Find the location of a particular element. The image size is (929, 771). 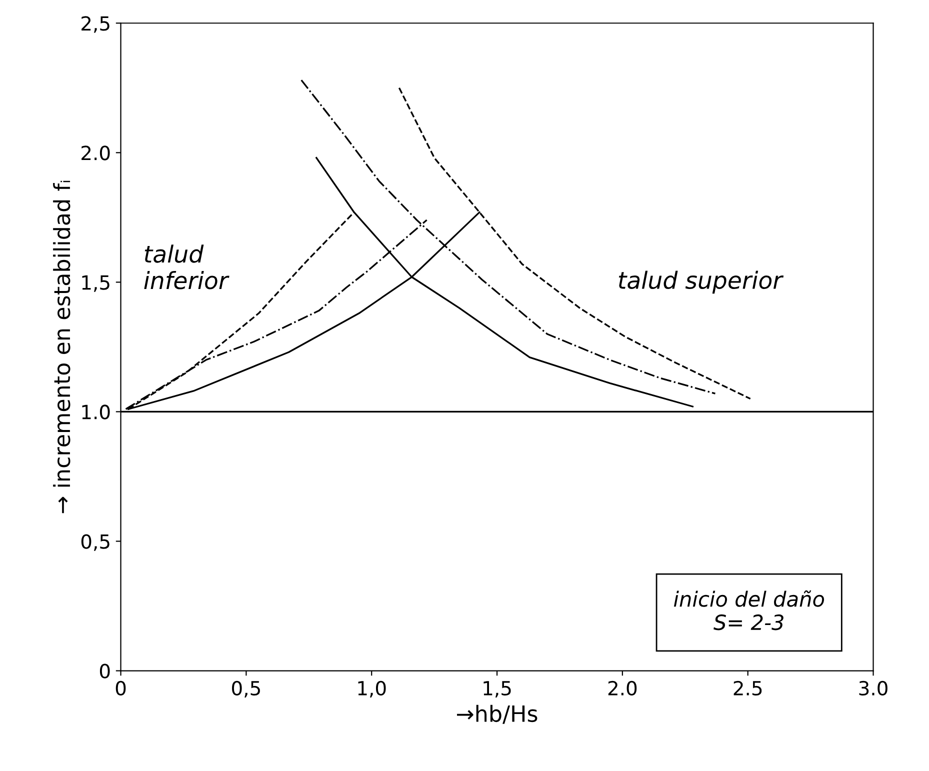

x-tick-label: 1,5 is located at coordinates (497, 689).